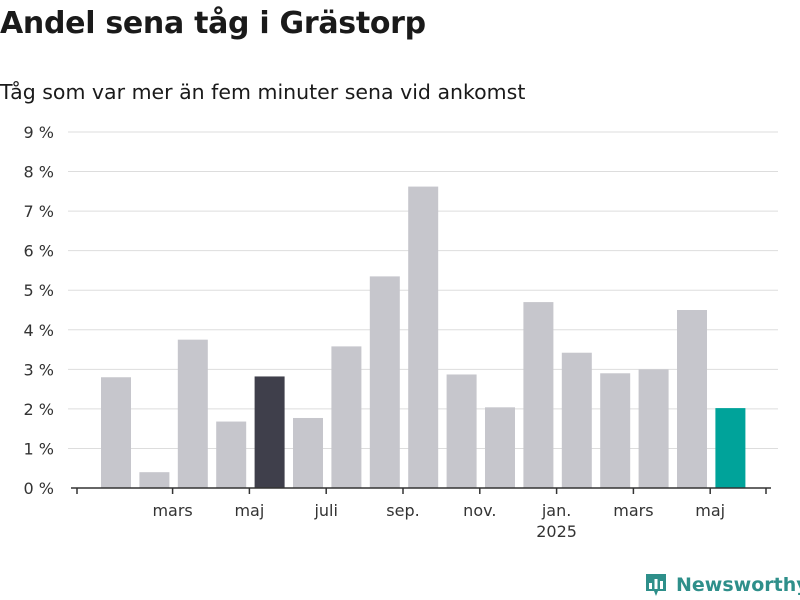  What do you see at coordinates (421, 490) in the screenshot?
I see `x-axis` at bounding box center [421, 490].